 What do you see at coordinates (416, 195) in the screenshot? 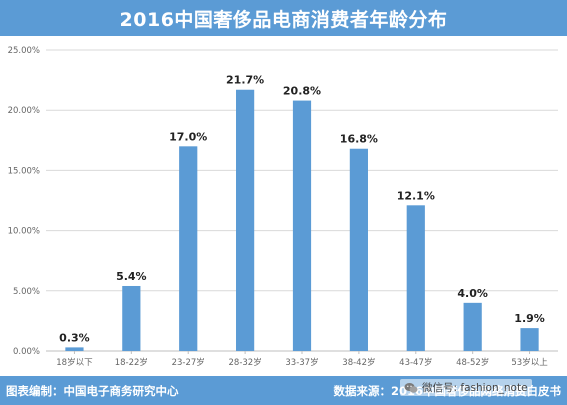
I see `data-label: 12.1%` at bounding box center [416, 195].